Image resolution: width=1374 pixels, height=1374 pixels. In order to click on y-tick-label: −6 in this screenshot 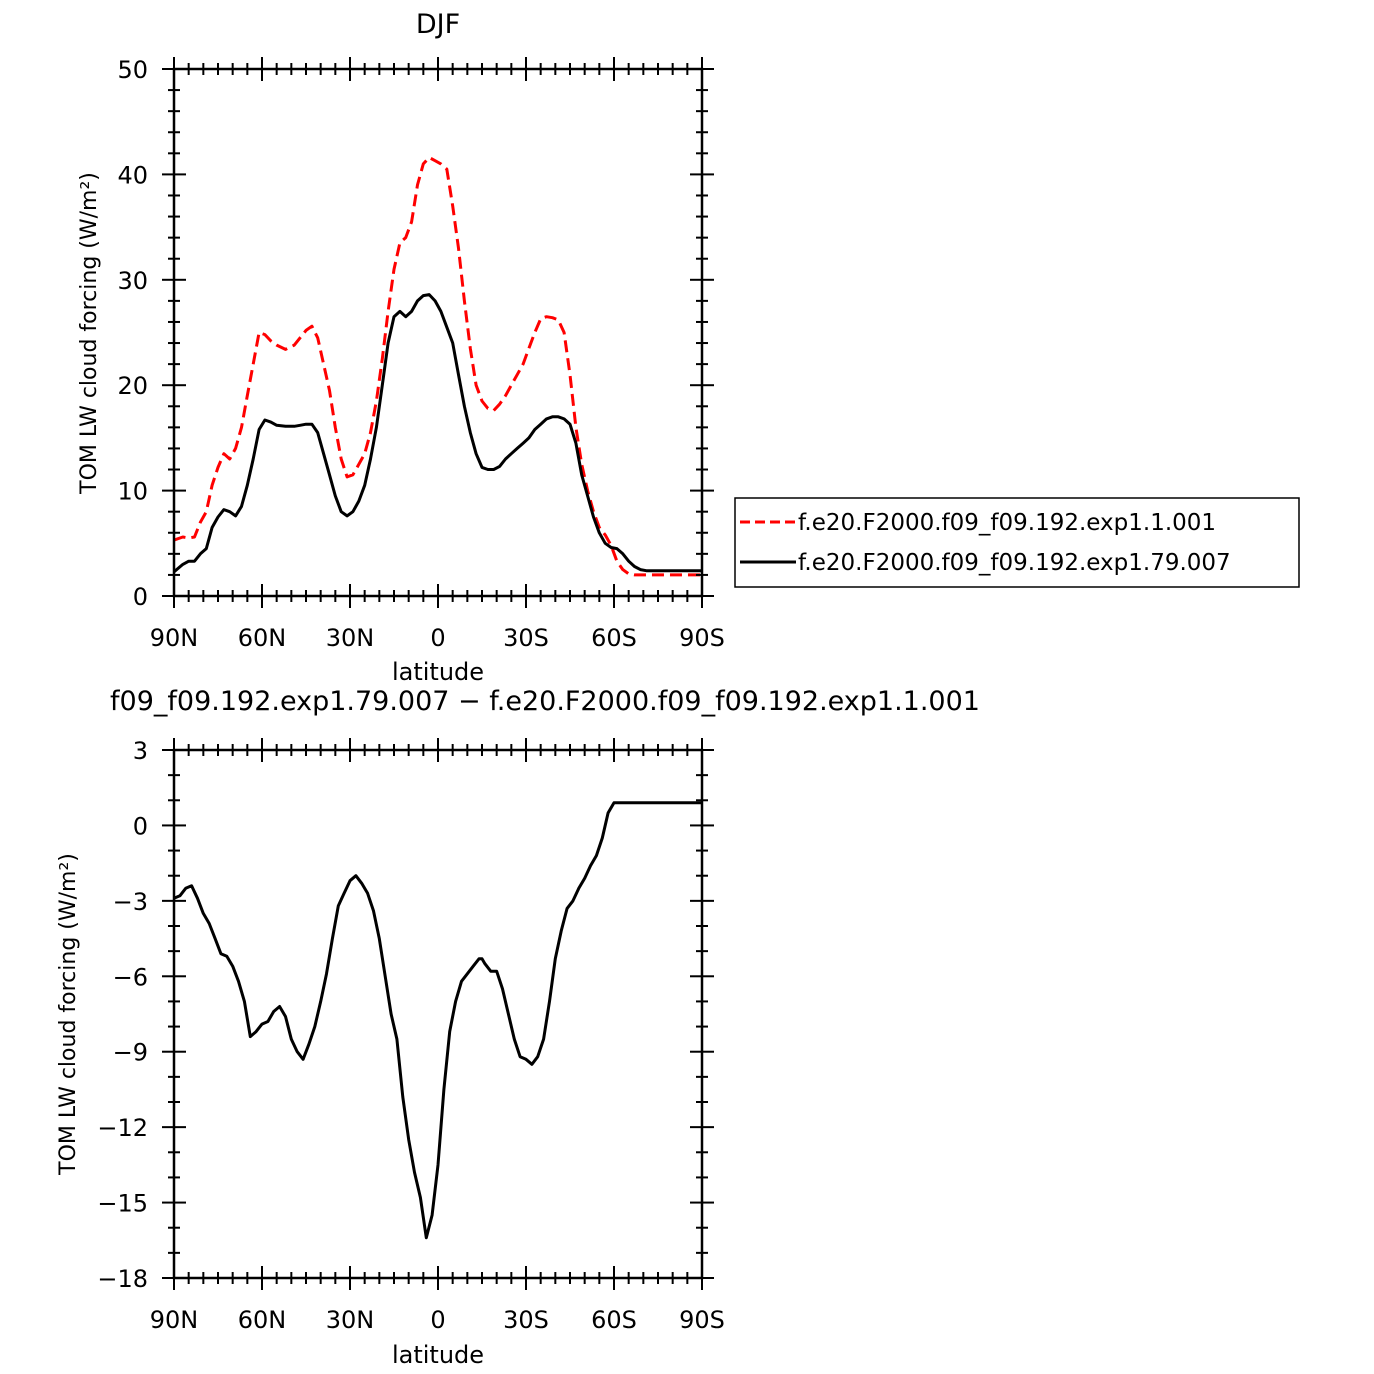, I will do `click(130, 977)`.